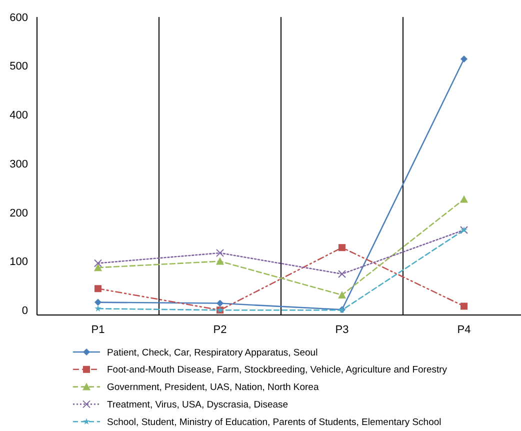 The image size is (521, 431). I want to click on legend-label: Foot-and-Mouth Disease, Farm, Stockbreeding, Vehicle, Agriculture and Forestry, so click(277, 370).